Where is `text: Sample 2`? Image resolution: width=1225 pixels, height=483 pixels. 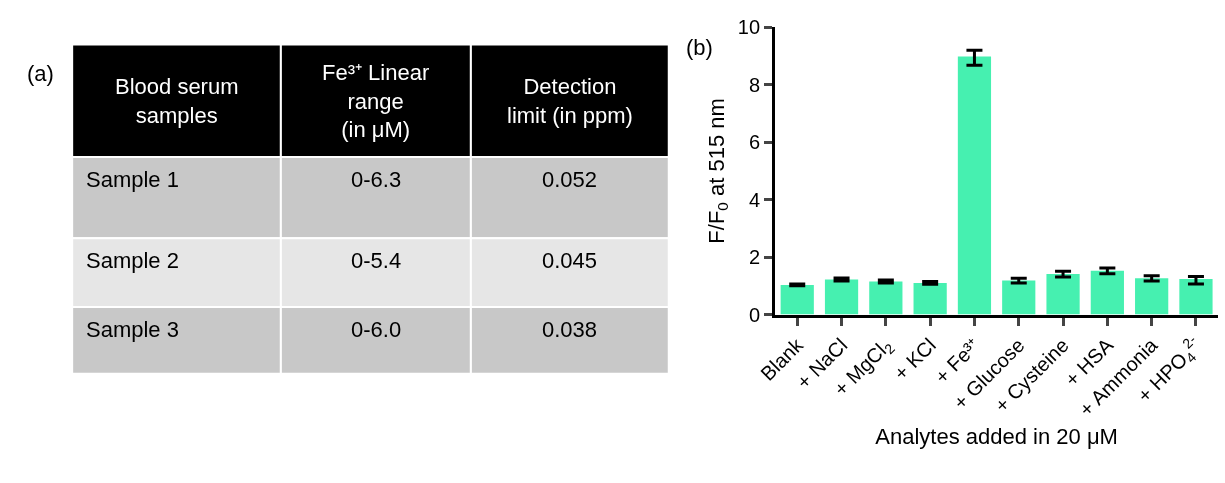 text: Sample 2 is located at coordinates (132, 260).